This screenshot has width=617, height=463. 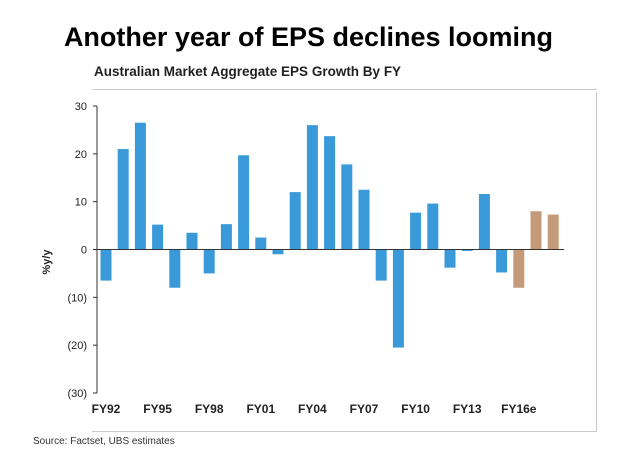 I want to click on source-note: Source: Factset, UBS estimates, so click(x=104, y=441).